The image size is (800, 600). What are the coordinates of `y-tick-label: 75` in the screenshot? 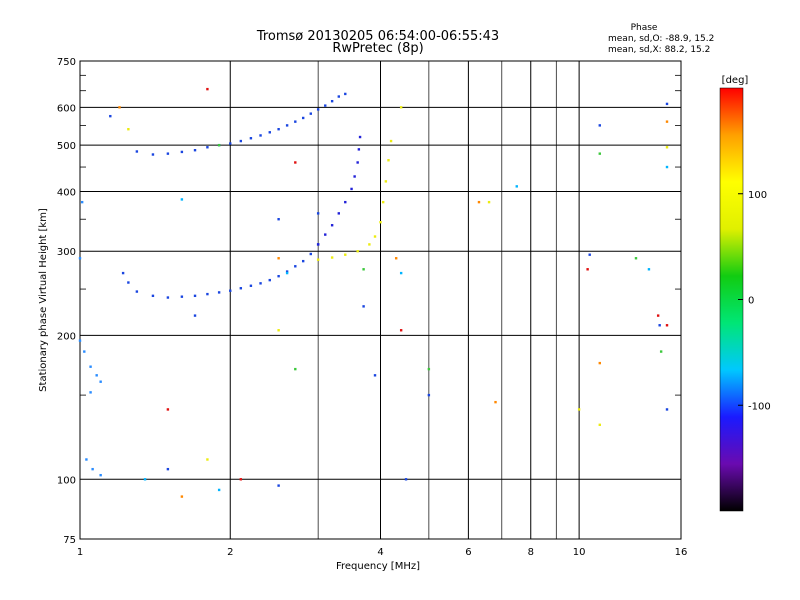 It's located at (69, 540).